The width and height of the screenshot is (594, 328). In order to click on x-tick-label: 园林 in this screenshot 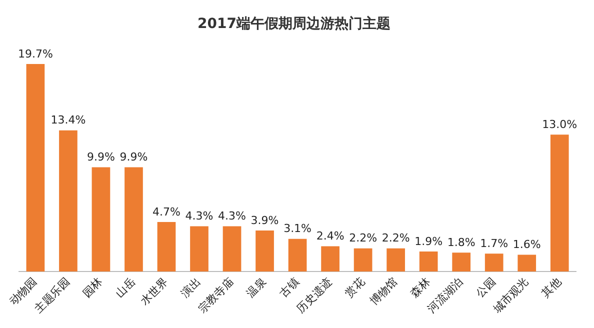, I will do `click(93, 287)`.